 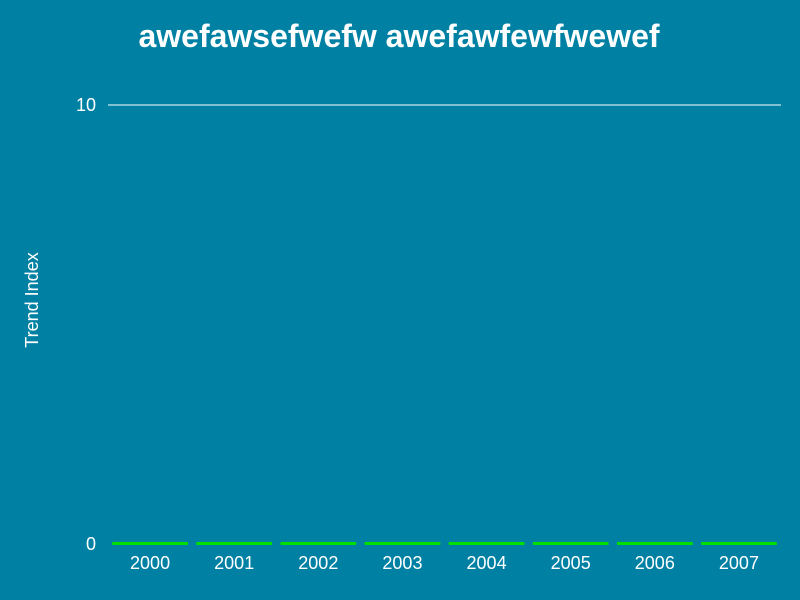 I want to click on bars, so click(x=444, y=543).